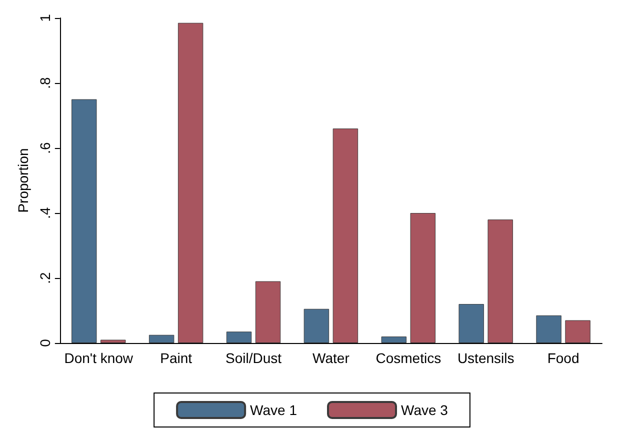  What do you see at coordinates (485, 358) in the screenshot?
I see `x-tick-label: Ustensils` at bounding box center [485, 358].